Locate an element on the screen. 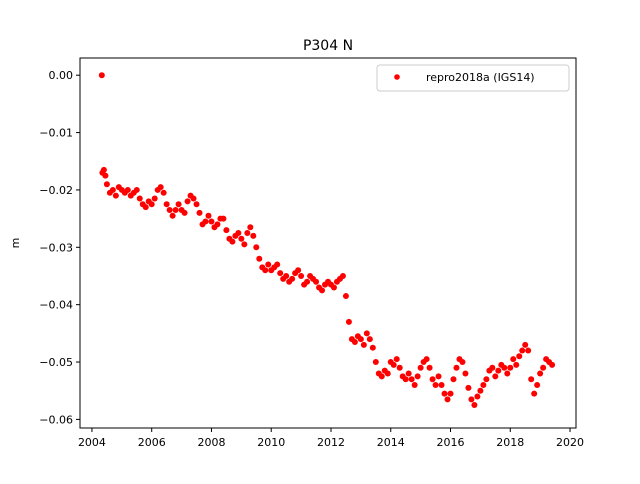 This screenshot has width=640, height=484. y-tick-label: −0.01 is located at coordinates (56, 133).